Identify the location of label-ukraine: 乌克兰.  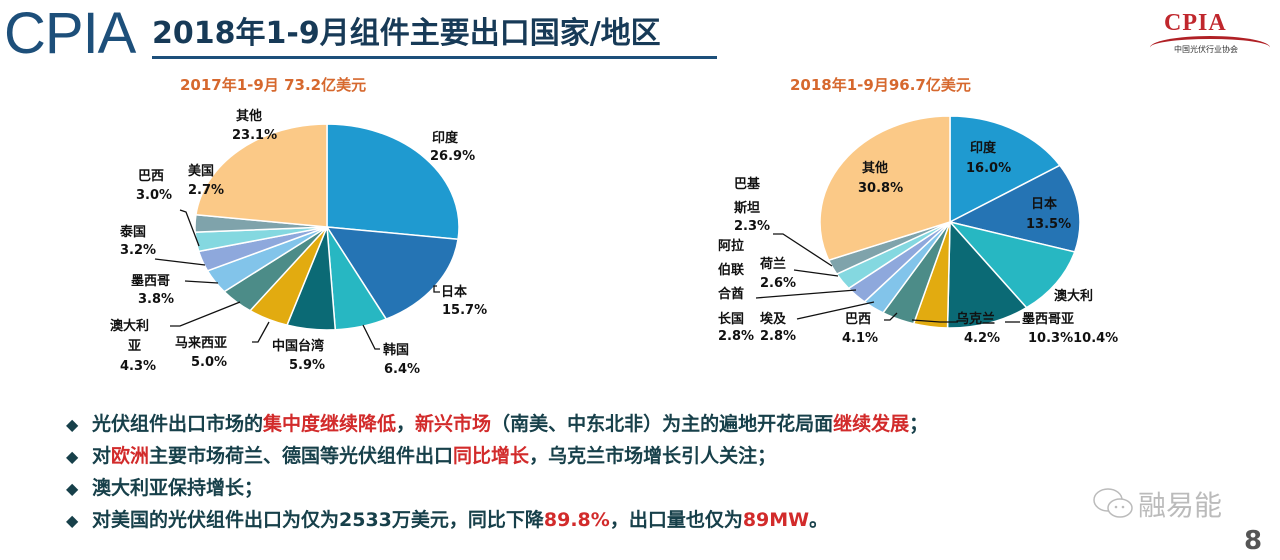
(975, 319).